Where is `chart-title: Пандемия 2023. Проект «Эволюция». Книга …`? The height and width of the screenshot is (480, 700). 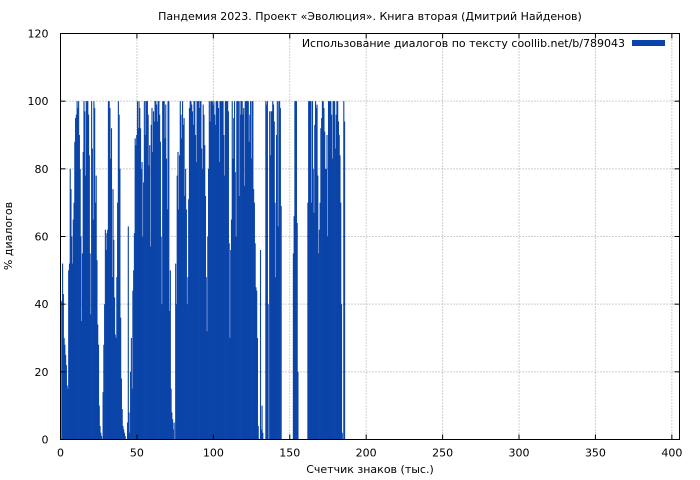 chart-title: Пандемия 2023. Проект «Эволюция». Книга … is located at coordinates (370, 16).